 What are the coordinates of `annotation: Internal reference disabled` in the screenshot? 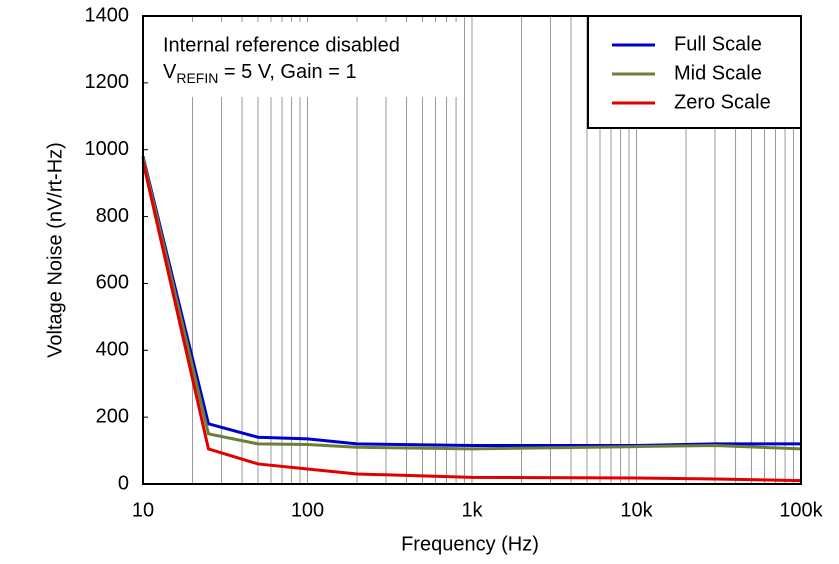 It's located at (281, 45).